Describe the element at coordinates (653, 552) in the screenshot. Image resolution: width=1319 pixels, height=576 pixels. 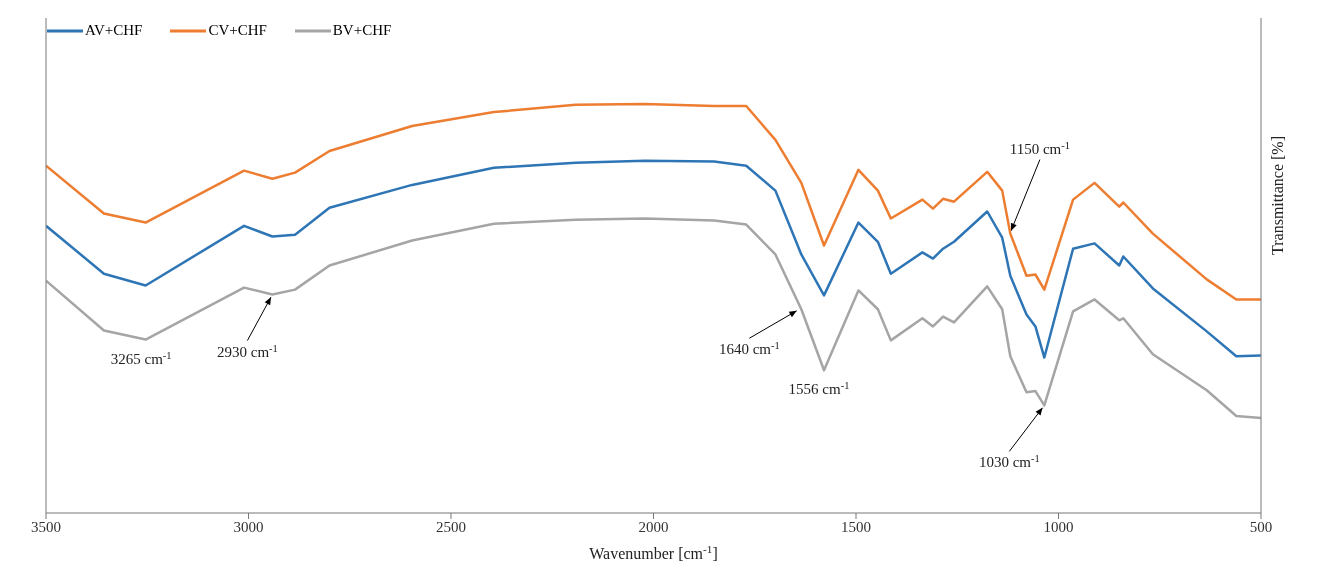
I see `x-axis-title: Wavenumber [cm$^{-1}$]` at that location.